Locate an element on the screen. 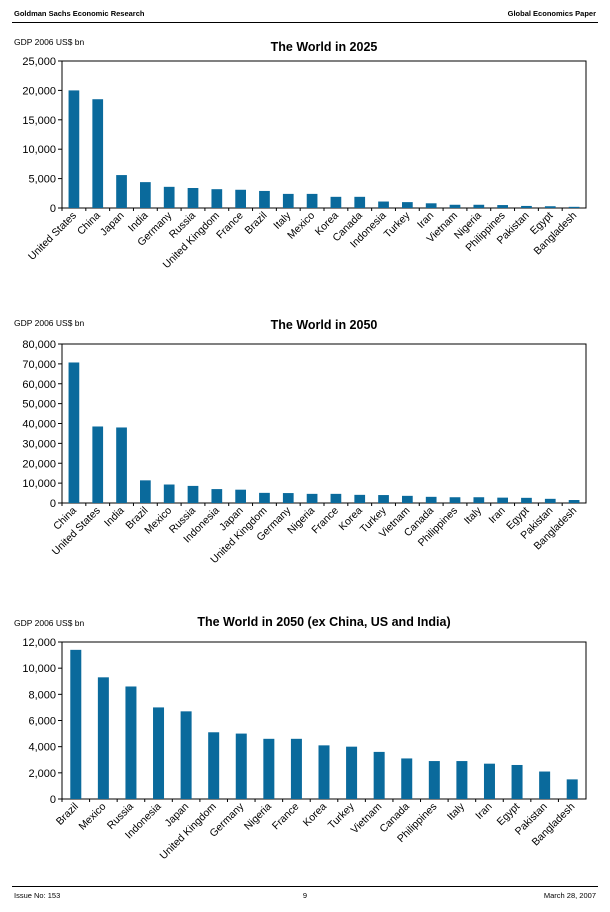  y-tick-label: 2,000 is located at coordinates (42, 774).